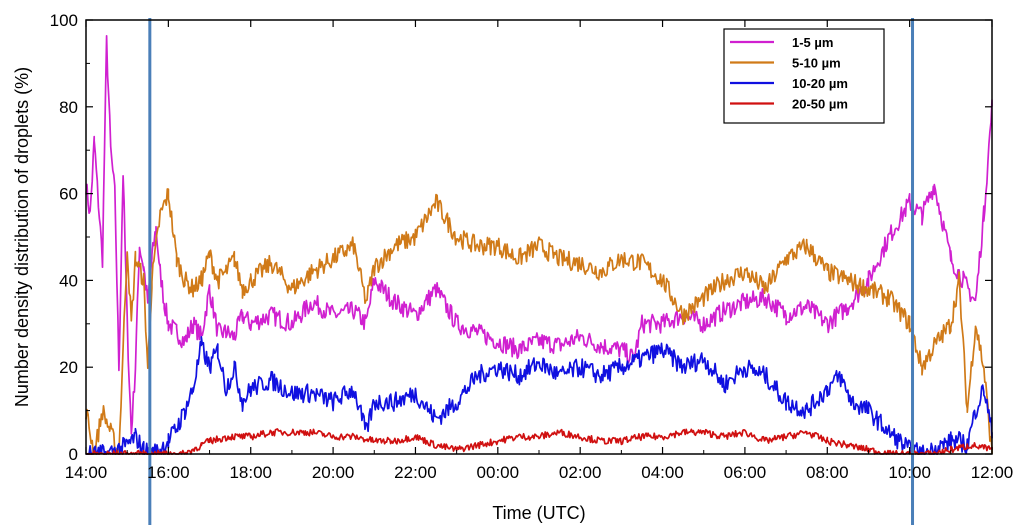 Image resolution: width=1024 pixels, height=525 pixels. Describe the element at coordinates (86, 472) in the screenshot. I see `x-tick-label: 14:00` at that location.